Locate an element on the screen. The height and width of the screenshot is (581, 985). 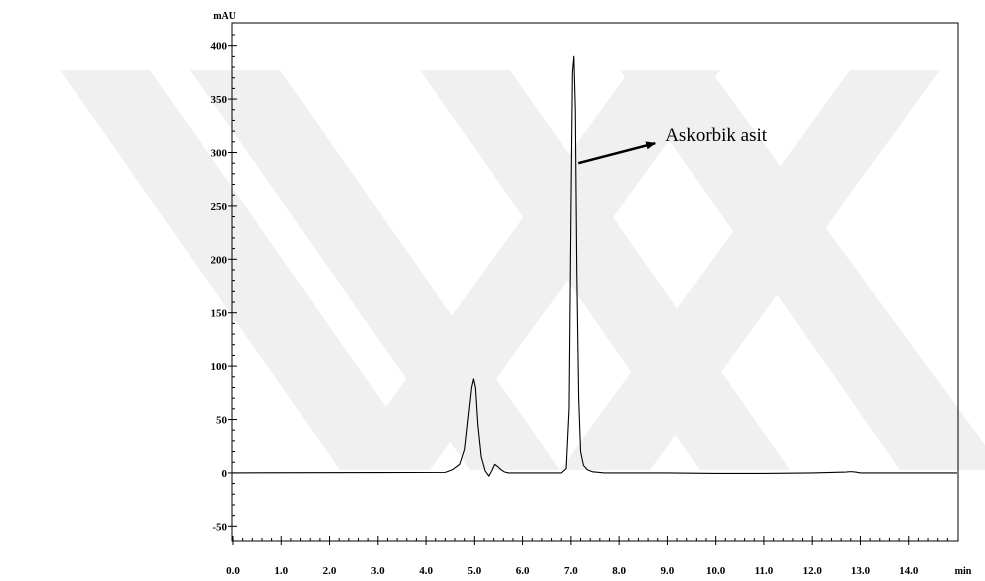
y-tick-label: 150 is located at coordinates (219, 314).